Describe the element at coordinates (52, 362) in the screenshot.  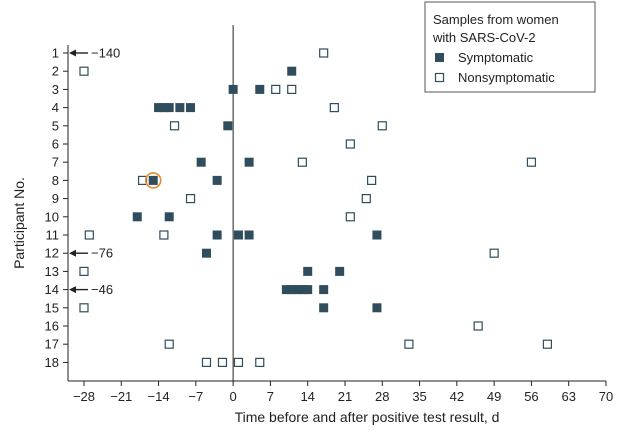
I see `y-tick-label: 18` at that location.